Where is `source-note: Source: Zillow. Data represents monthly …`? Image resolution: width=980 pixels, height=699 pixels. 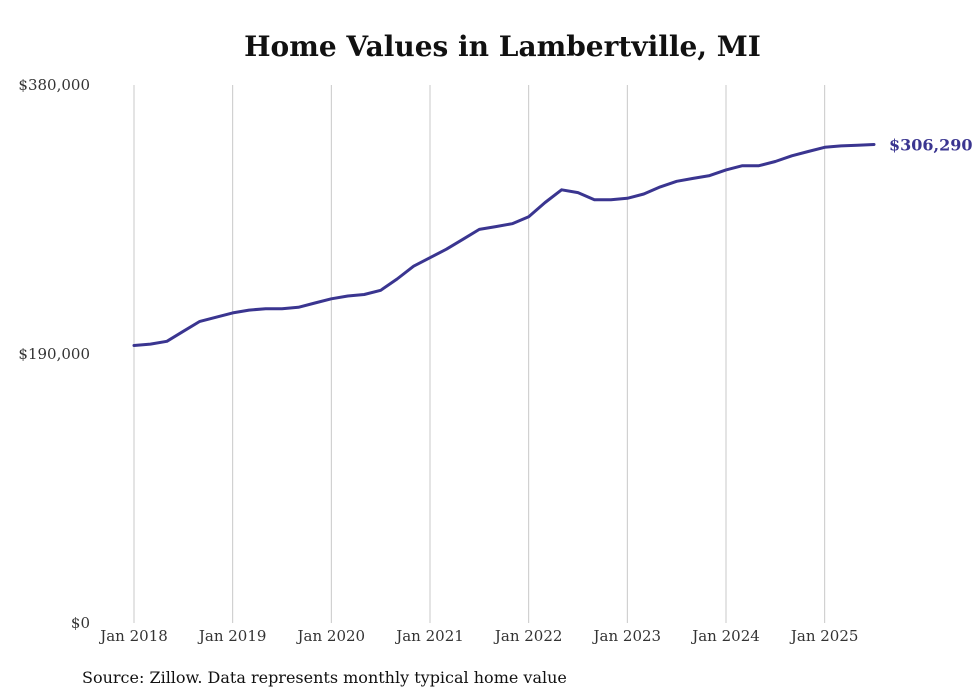 source-note: Source: Zillow. Data represents monthly … is located at coordinates (324, 677).